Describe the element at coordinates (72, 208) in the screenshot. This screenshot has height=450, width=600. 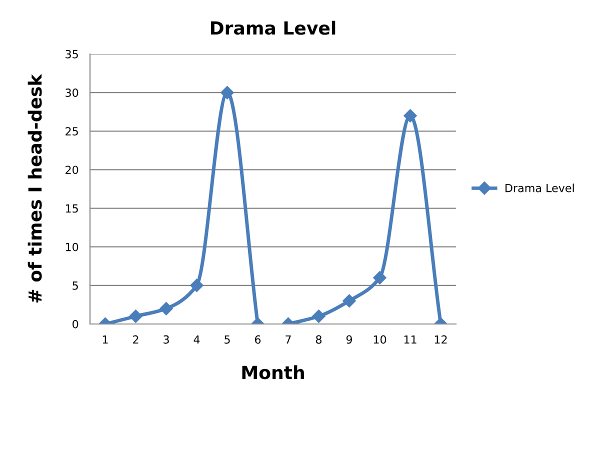
I see `y-tick-label: 15` at that location.